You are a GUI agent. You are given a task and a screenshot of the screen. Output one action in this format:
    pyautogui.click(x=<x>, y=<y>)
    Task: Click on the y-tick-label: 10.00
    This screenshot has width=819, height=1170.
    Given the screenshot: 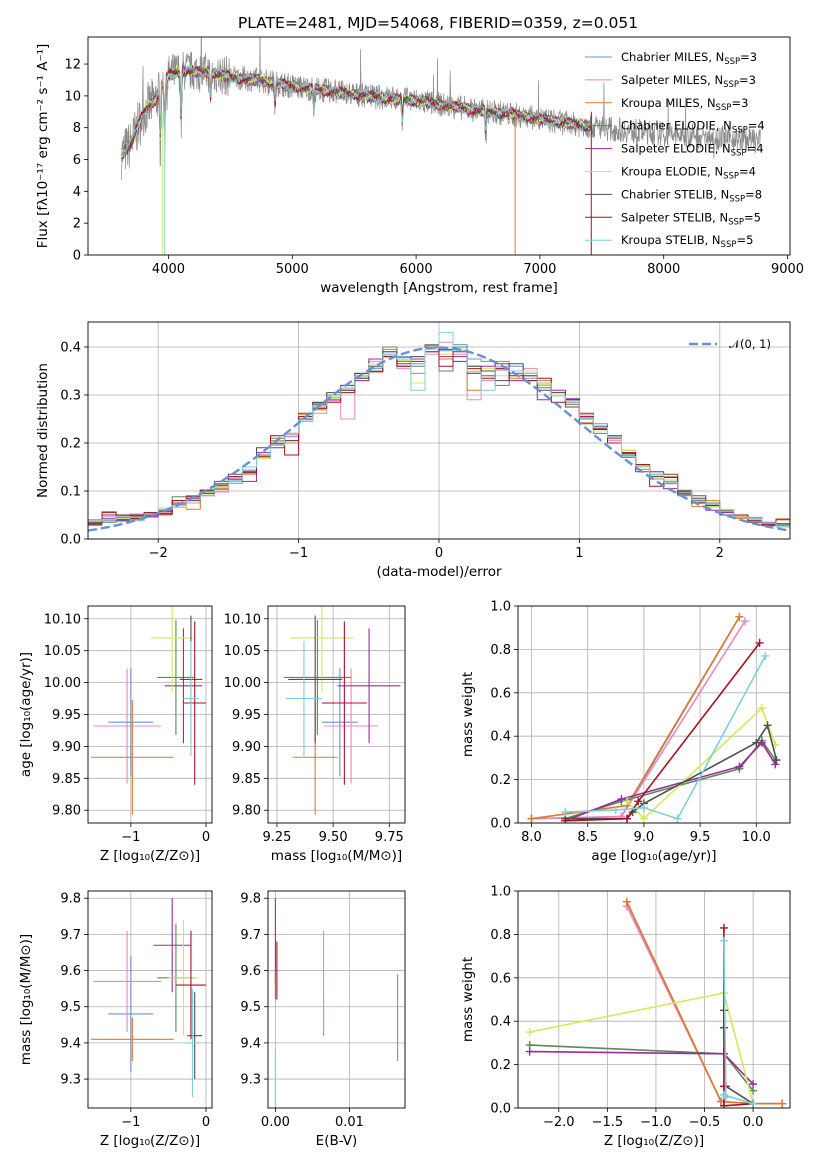 What is the action you would take?
    pyautogui.click(x=62, y=683)
    